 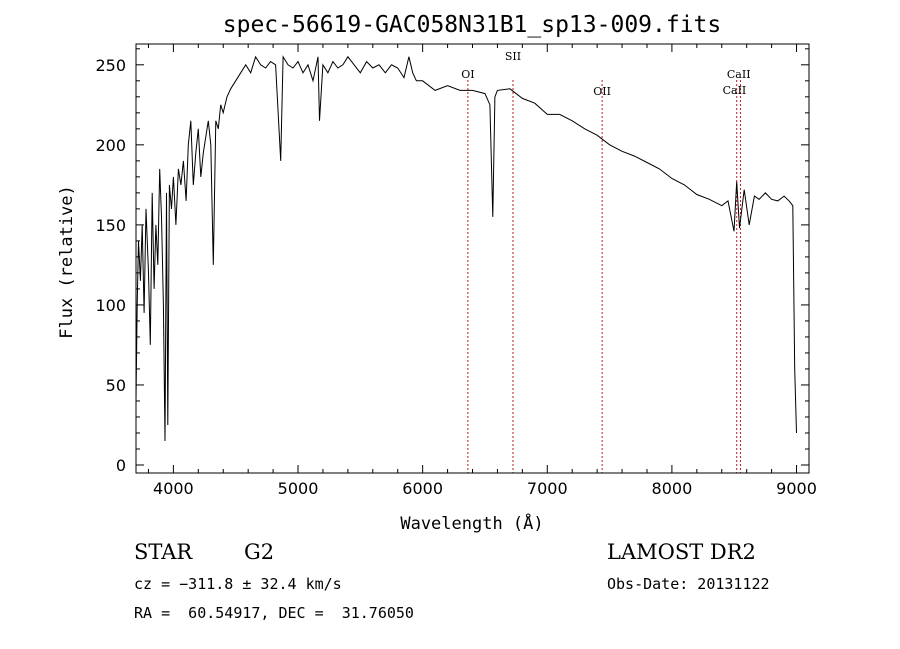 I want to click on x-tick-label: 9000, so click(x=796, y=488).